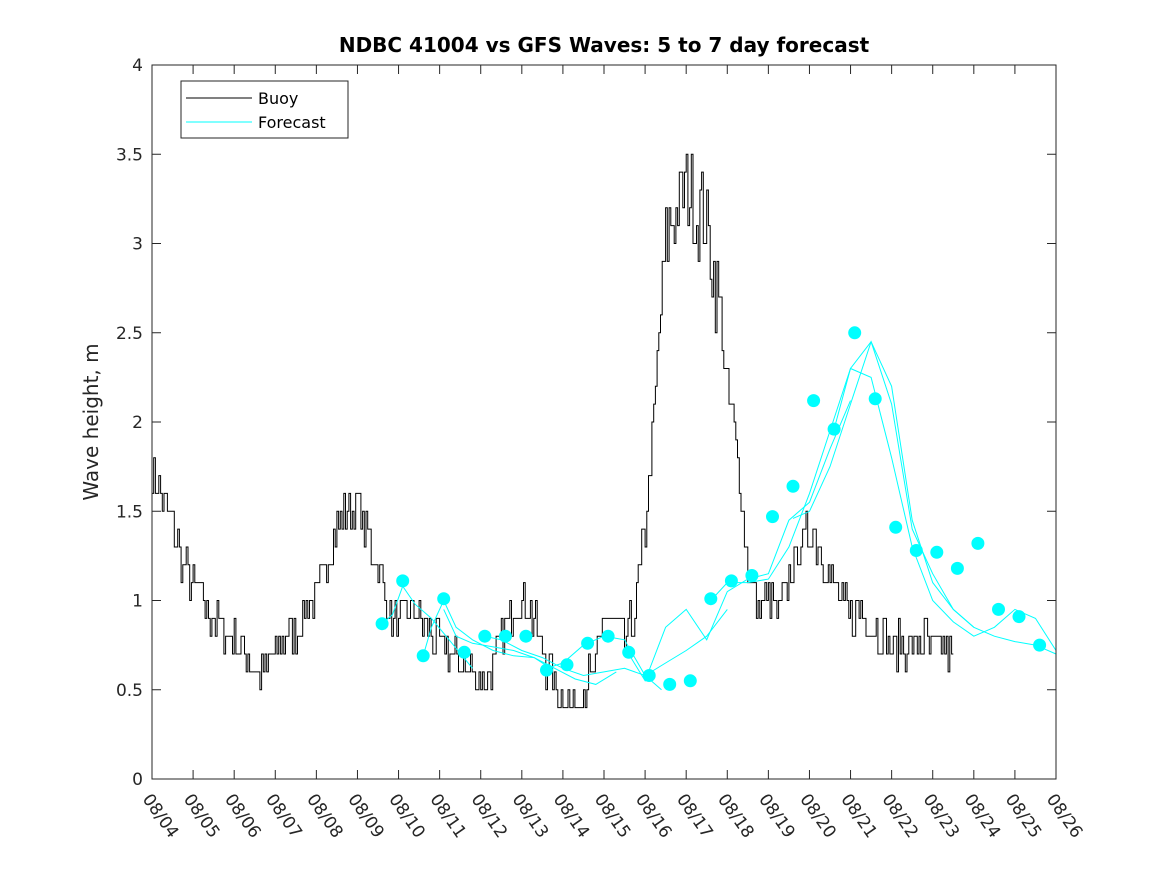 The height and width of the screenshot is (875, 1167). I want to click on y-tick-label: 0, so click(137, 780).